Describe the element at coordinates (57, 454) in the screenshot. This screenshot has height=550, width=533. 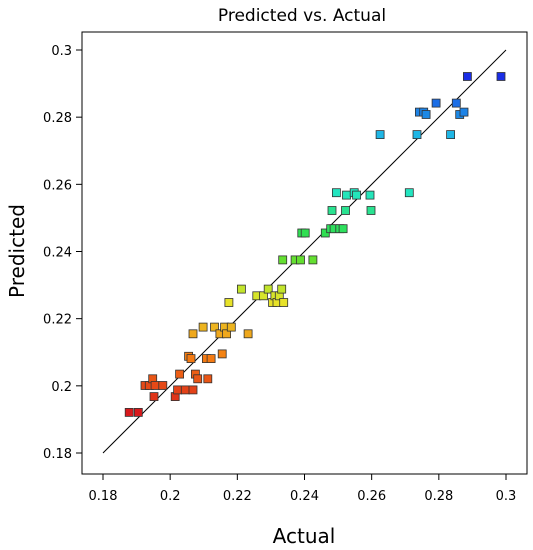
I see `y-tick-label: 0.18` at that location.